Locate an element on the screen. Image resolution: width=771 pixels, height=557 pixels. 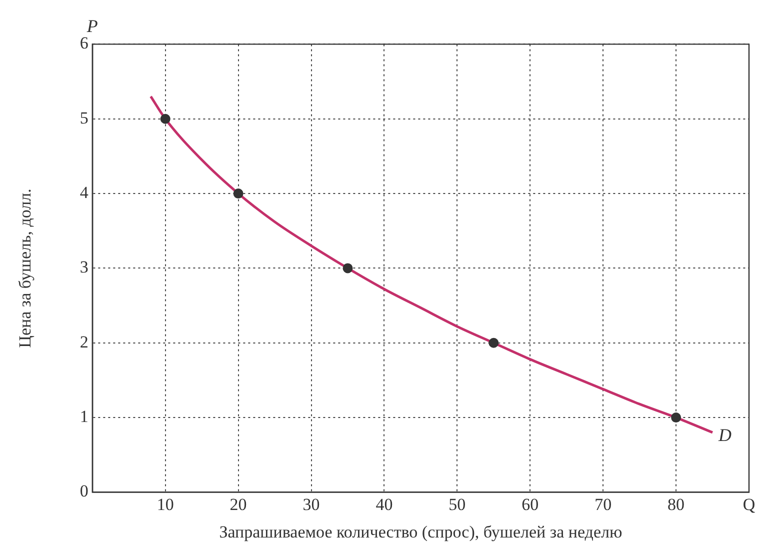
x-tick-label: 60 is located at coordinates (530, 504).